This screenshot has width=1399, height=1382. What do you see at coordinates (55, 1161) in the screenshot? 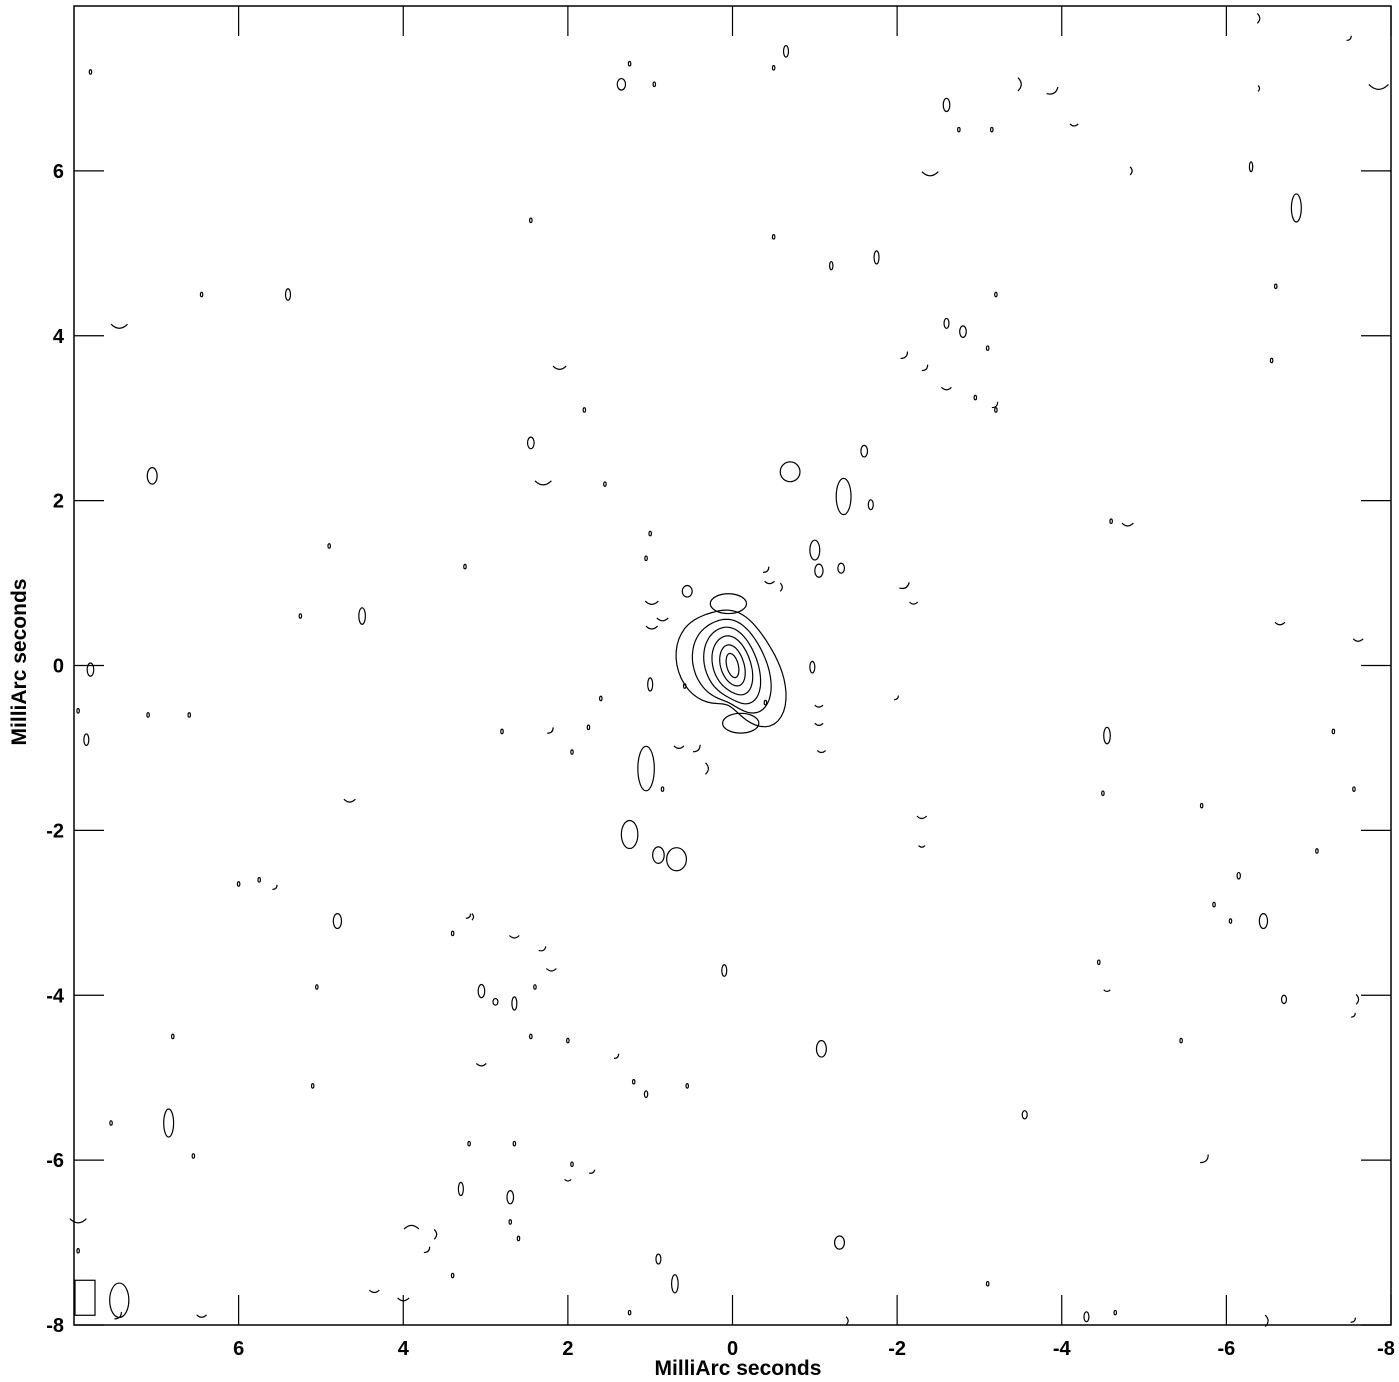
I see `y-tick-label: -6` at bounding box center [55, 1161].